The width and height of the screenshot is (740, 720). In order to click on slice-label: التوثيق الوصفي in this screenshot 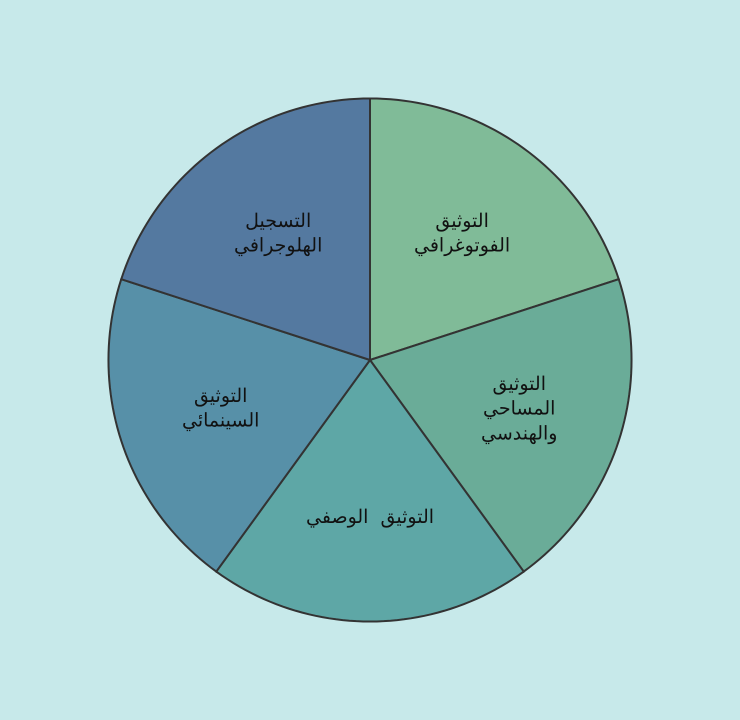, I will do `click(370, 517)`.